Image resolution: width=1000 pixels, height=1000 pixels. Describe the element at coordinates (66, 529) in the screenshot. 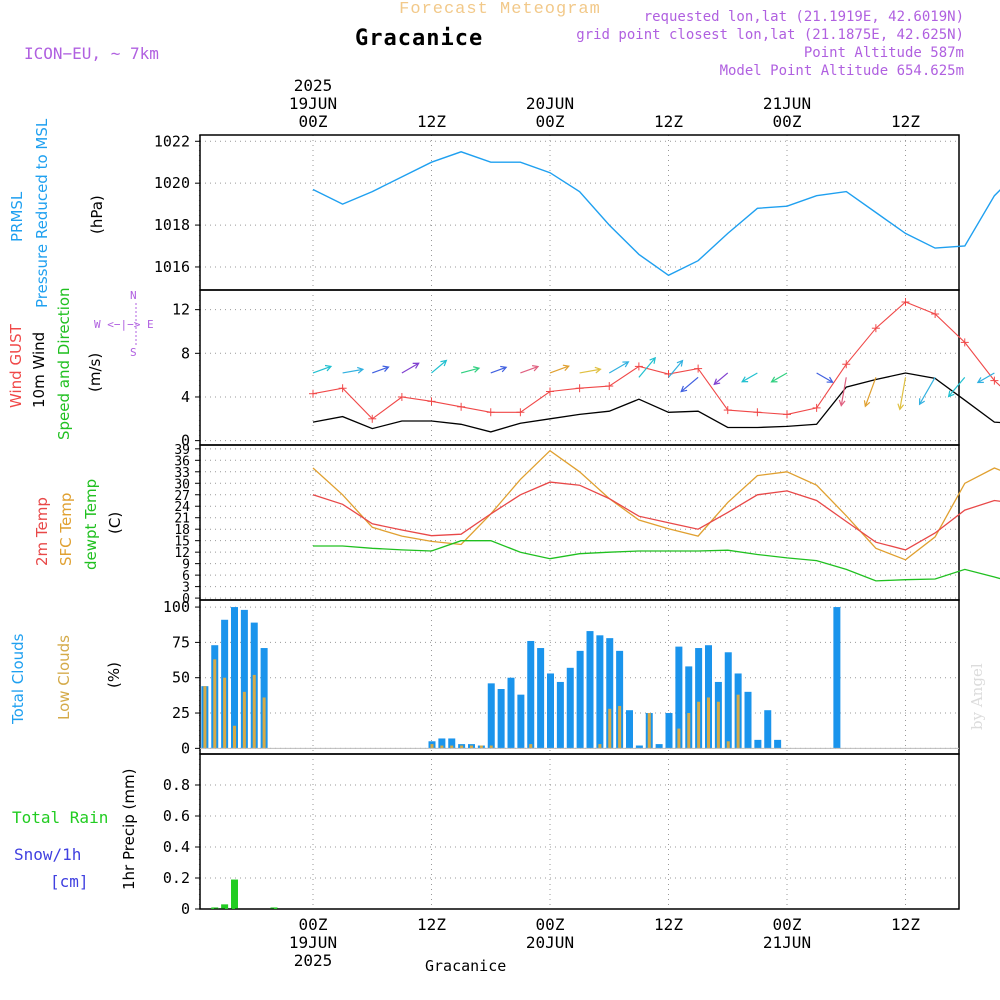

I see `sfc-temp-label: SFC Temp` at that location.